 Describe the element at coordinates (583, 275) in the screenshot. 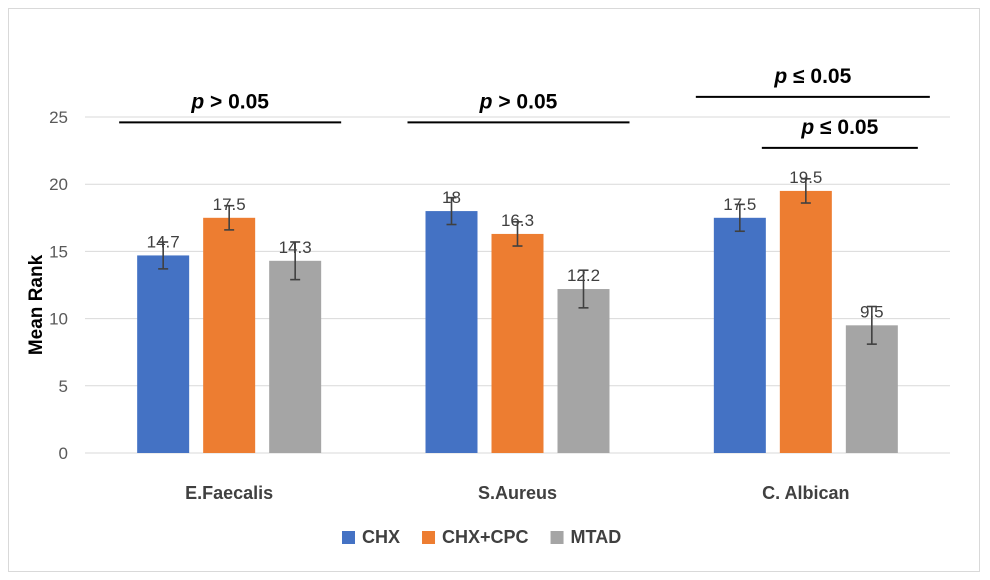

I see `data-label: 12.2` at that location.